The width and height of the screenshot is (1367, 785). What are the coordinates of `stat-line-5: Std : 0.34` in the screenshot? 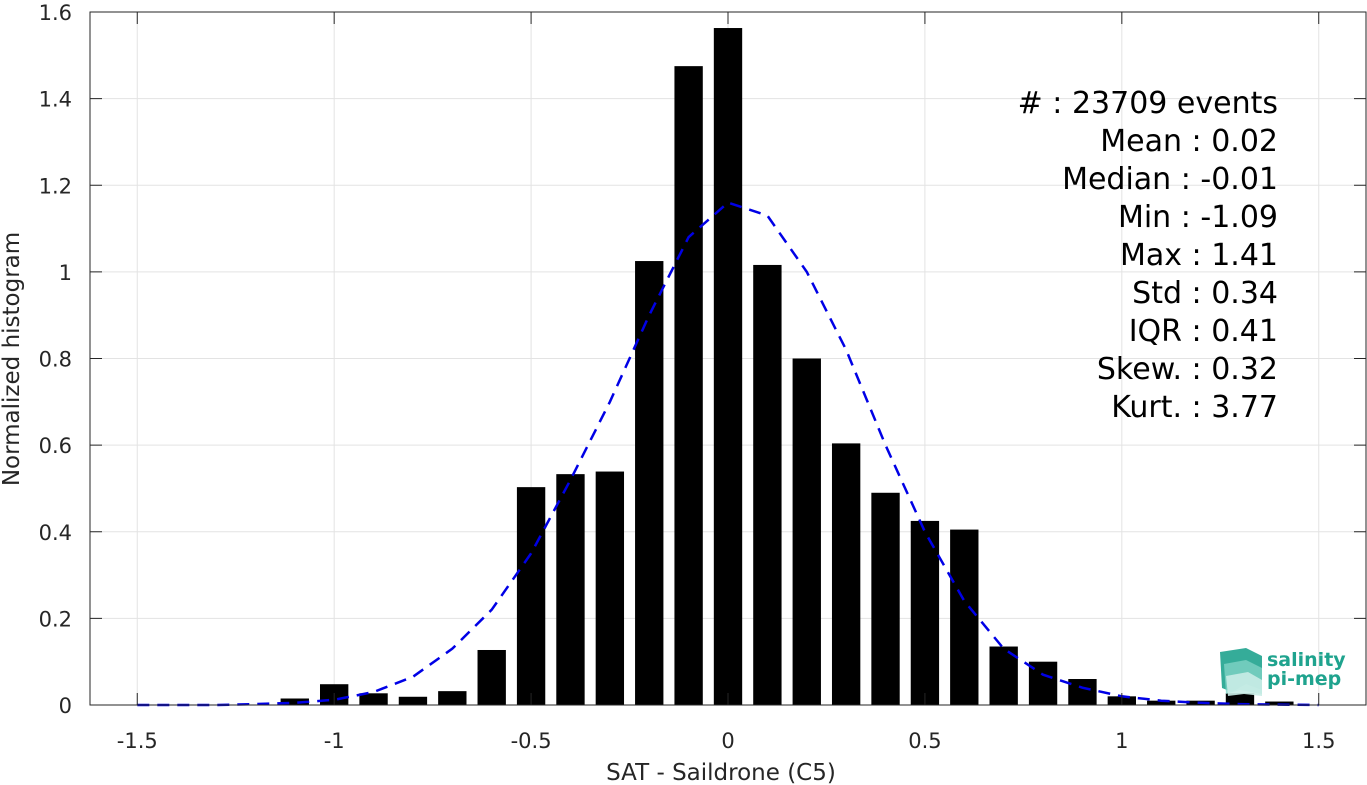 It's located at (1205, 293).